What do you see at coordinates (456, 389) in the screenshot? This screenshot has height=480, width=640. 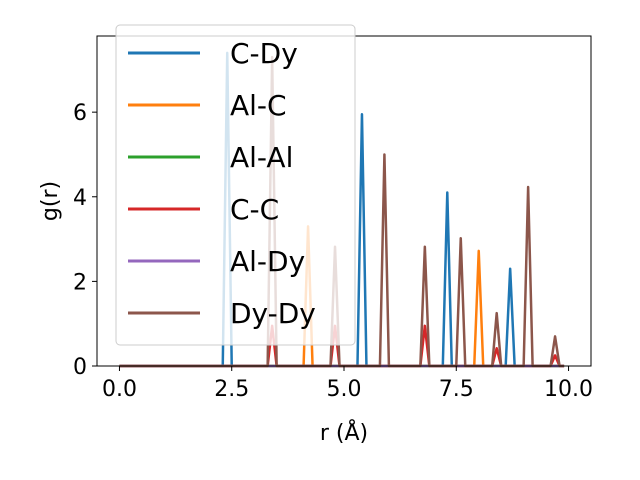 I see `x-tick-label: 7.5` at bounding box center [456, 389].